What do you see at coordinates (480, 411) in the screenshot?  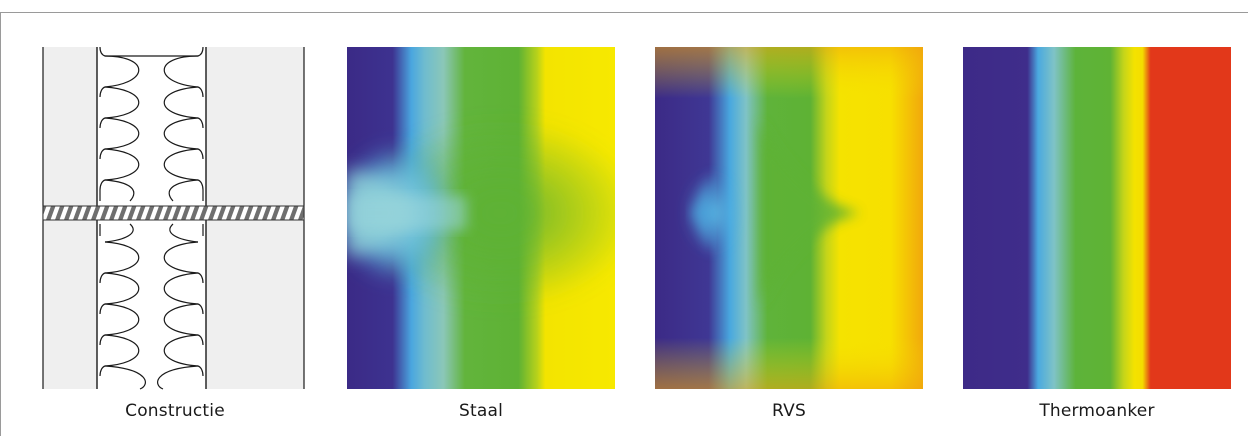 I see `label-staal: Staal` at bounding box center [480, 411].